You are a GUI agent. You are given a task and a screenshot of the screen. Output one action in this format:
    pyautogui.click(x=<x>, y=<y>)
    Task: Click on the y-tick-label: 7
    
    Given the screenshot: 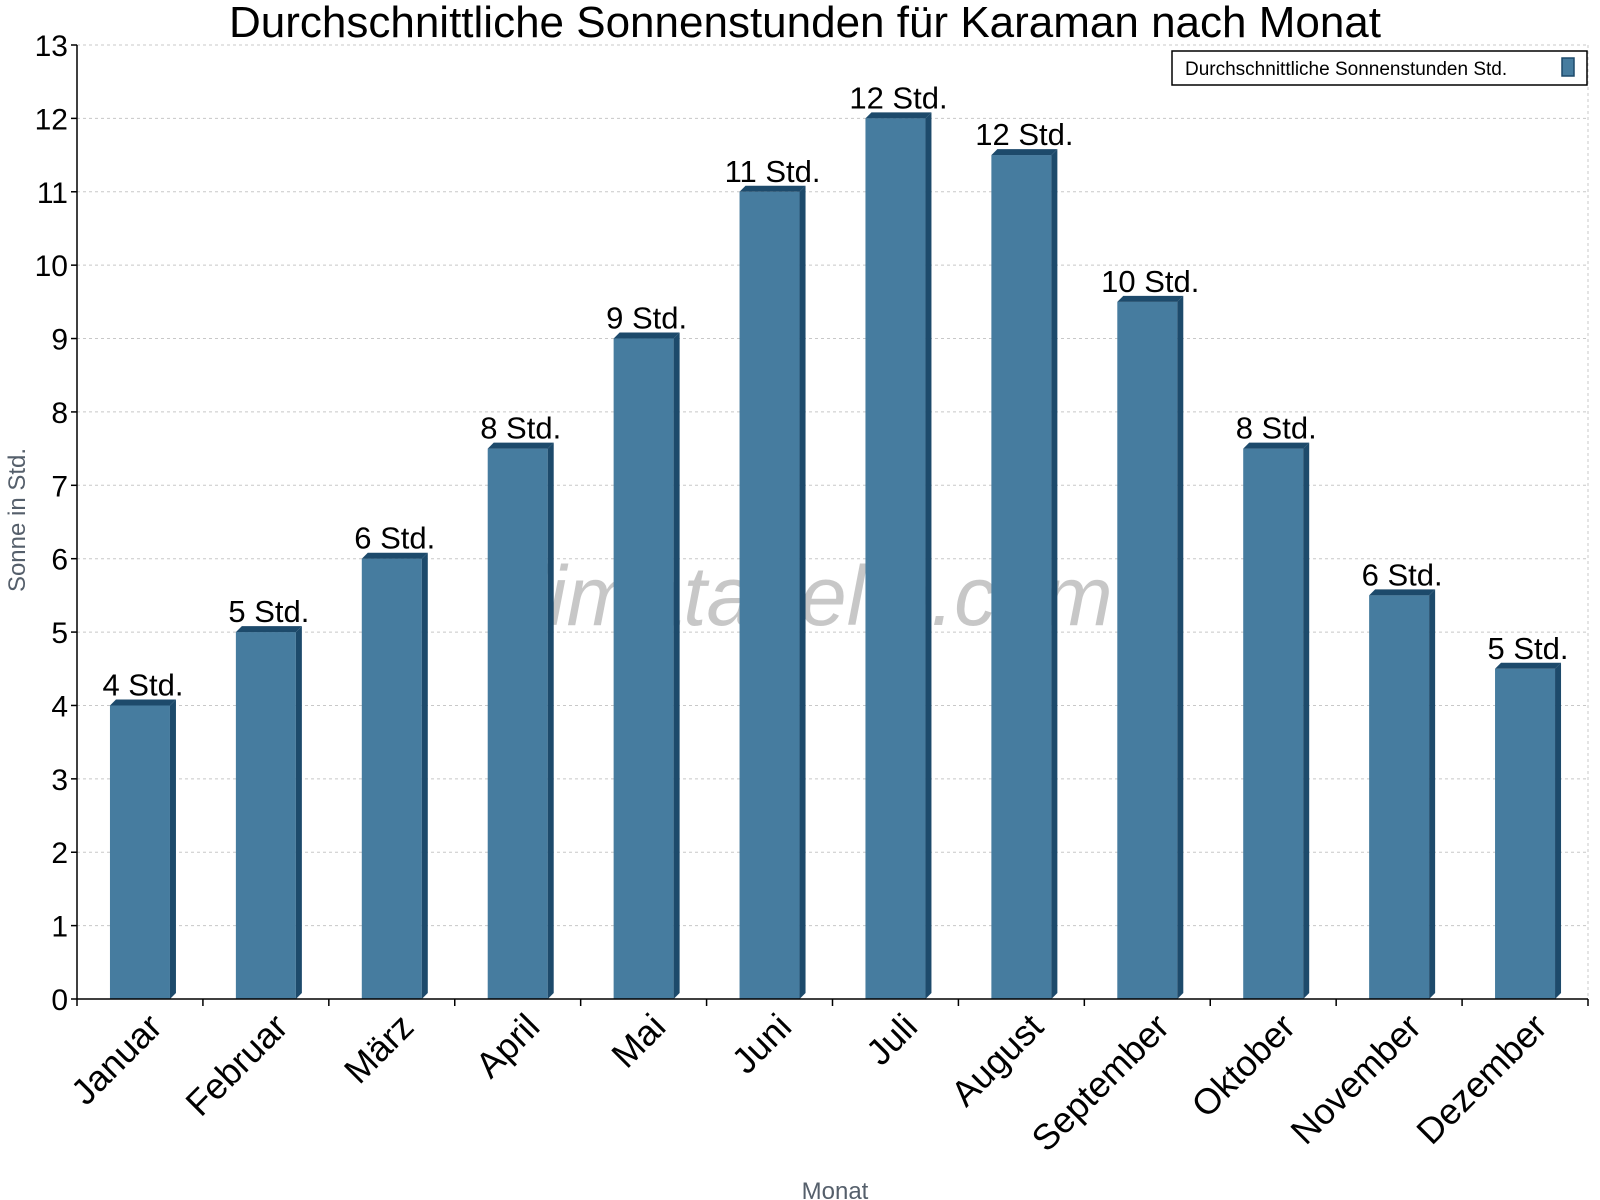 What is the action you would take?
    pyautogui.click(x=59, y=486)
    